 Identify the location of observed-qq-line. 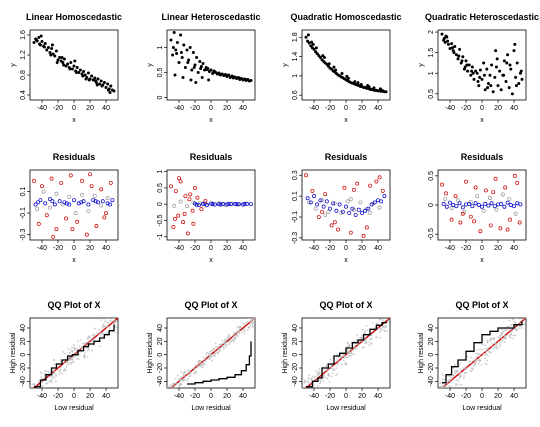
(346, 354).